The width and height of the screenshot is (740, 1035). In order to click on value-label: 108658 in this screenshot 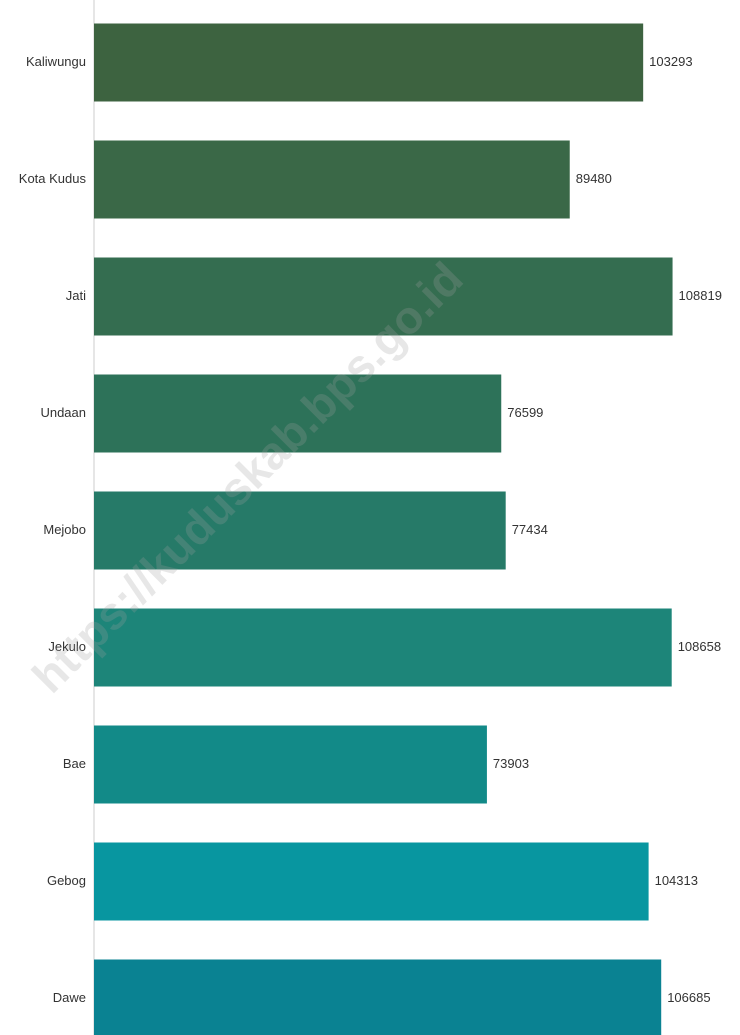, I will do `click(699, 646)`.